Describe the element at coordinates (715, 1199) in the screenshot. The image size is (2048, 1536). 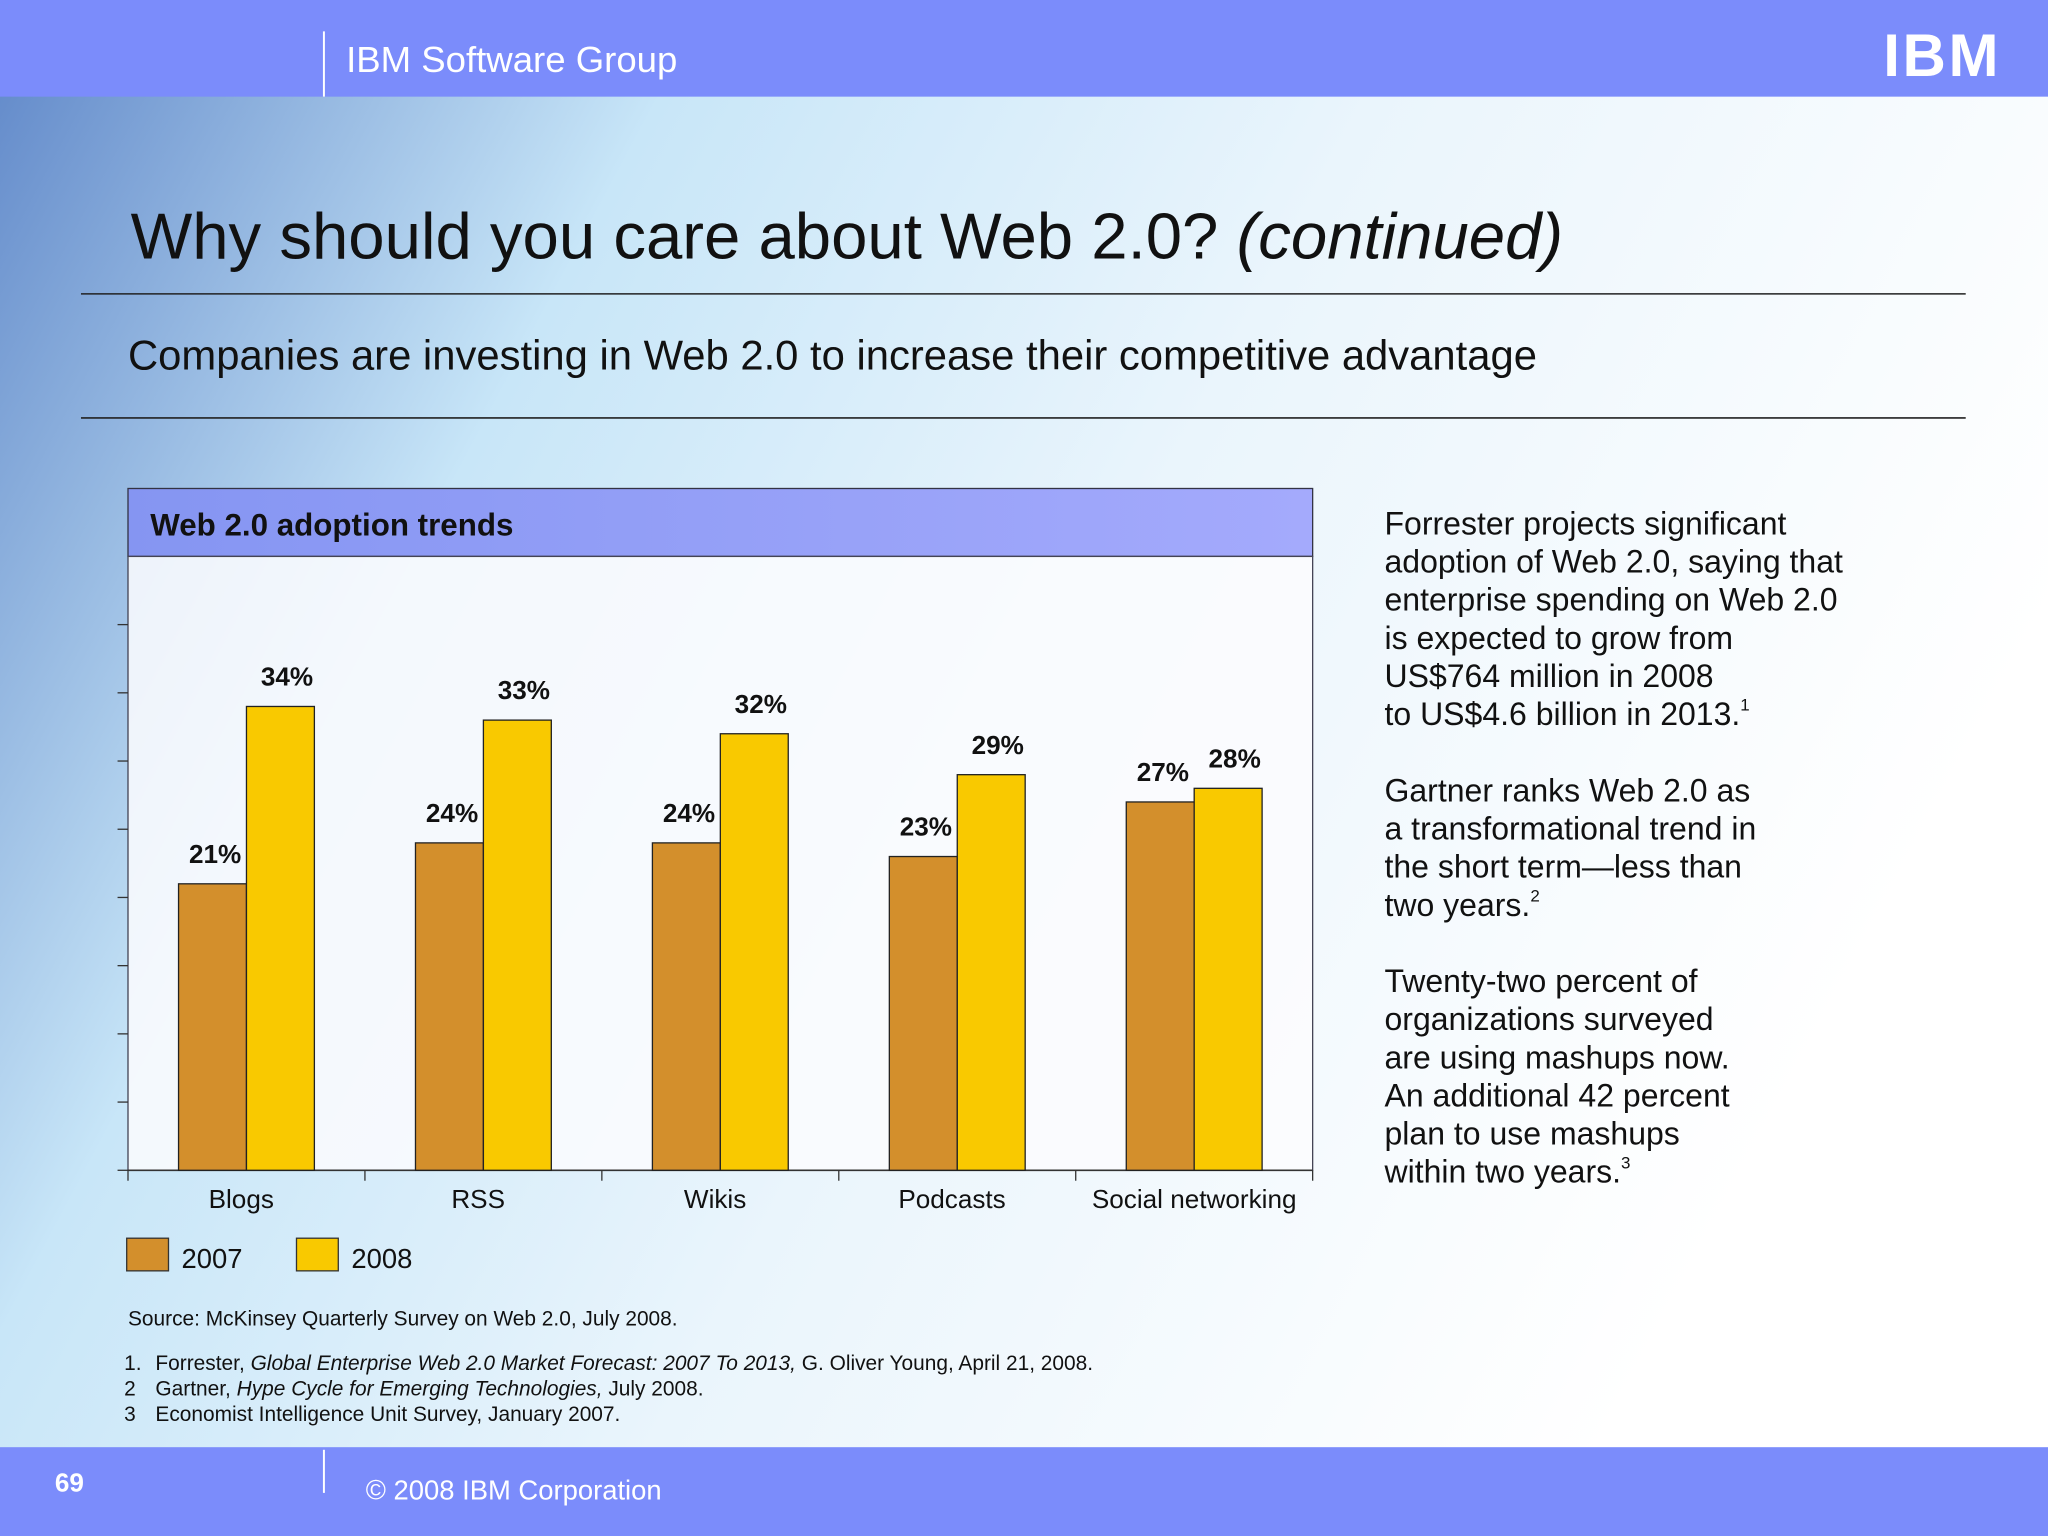
I see `x-tick-label: Wikis` at that location.